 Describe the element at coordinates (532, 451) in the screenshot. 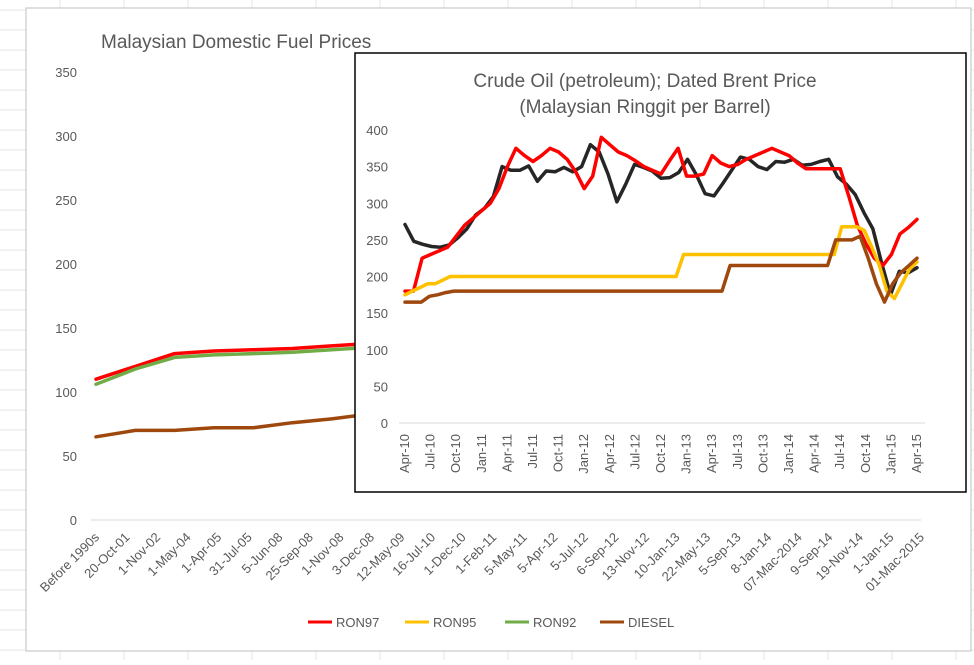

I see `x-tick-label: Jul-11` at that location.